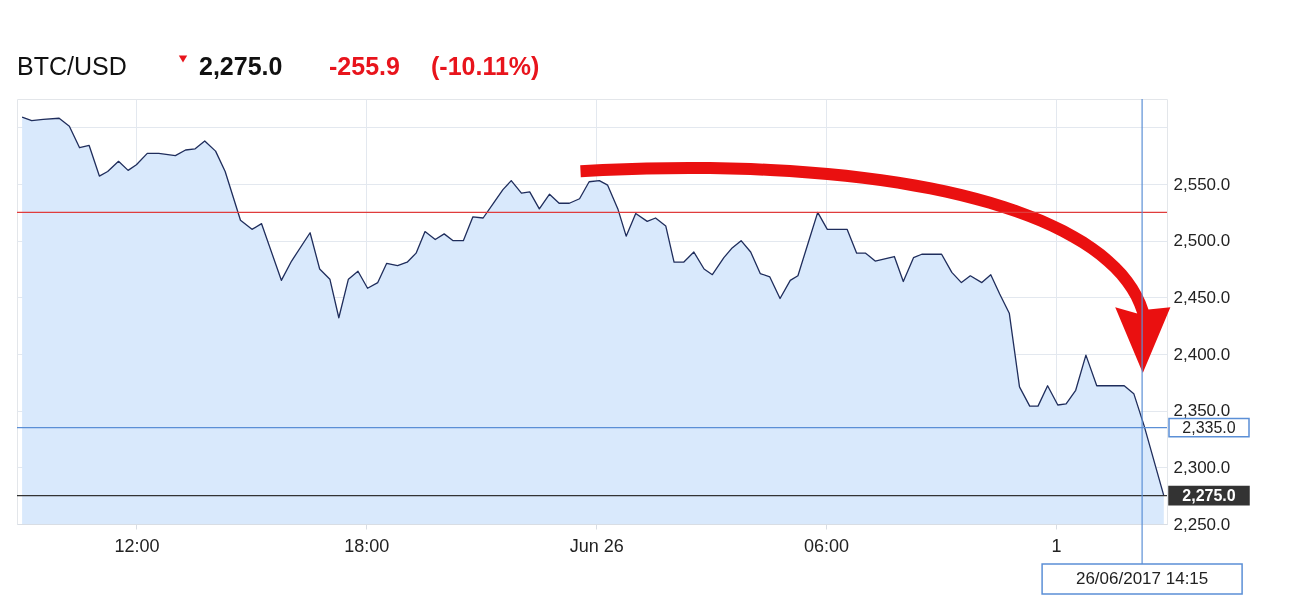 The width and height of the screenshot is (1308, 600). Describe the element at coordinates (72, 66) in the screenshot. I see `chart-title: BTC/USD` at that location.